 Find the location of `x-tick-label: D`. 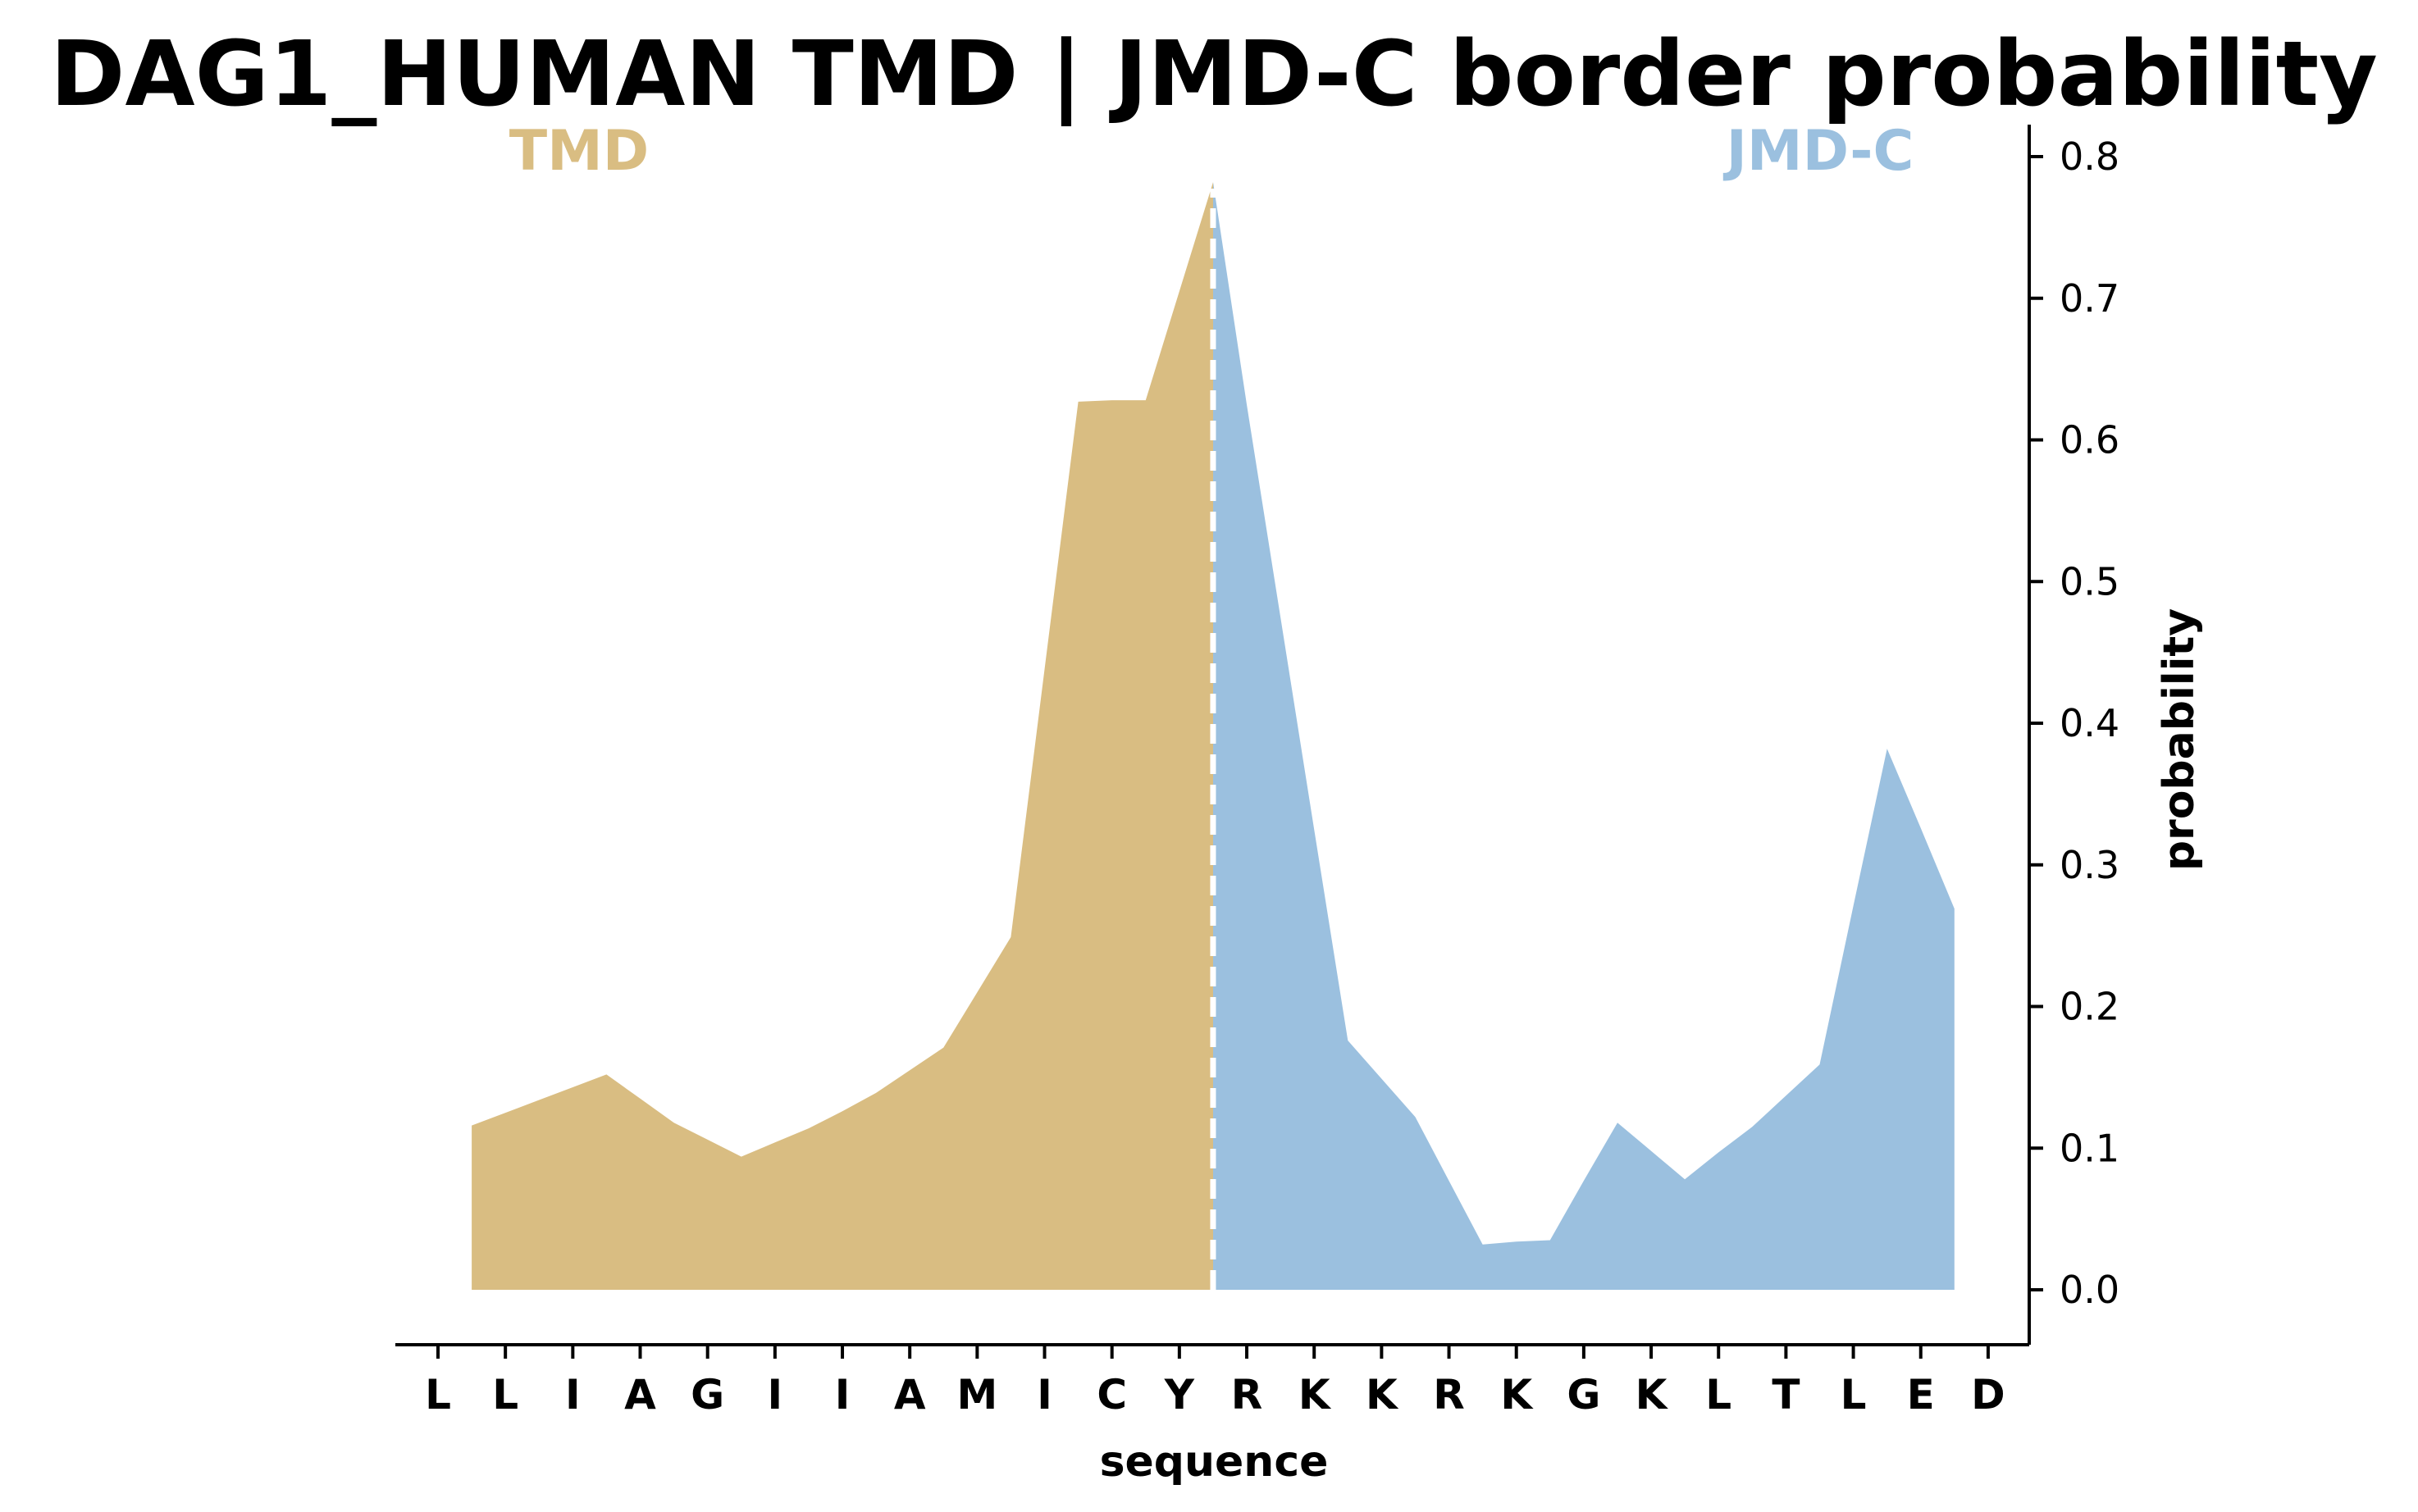

x-tick-label: D is located at coordinates (1988, 1395).